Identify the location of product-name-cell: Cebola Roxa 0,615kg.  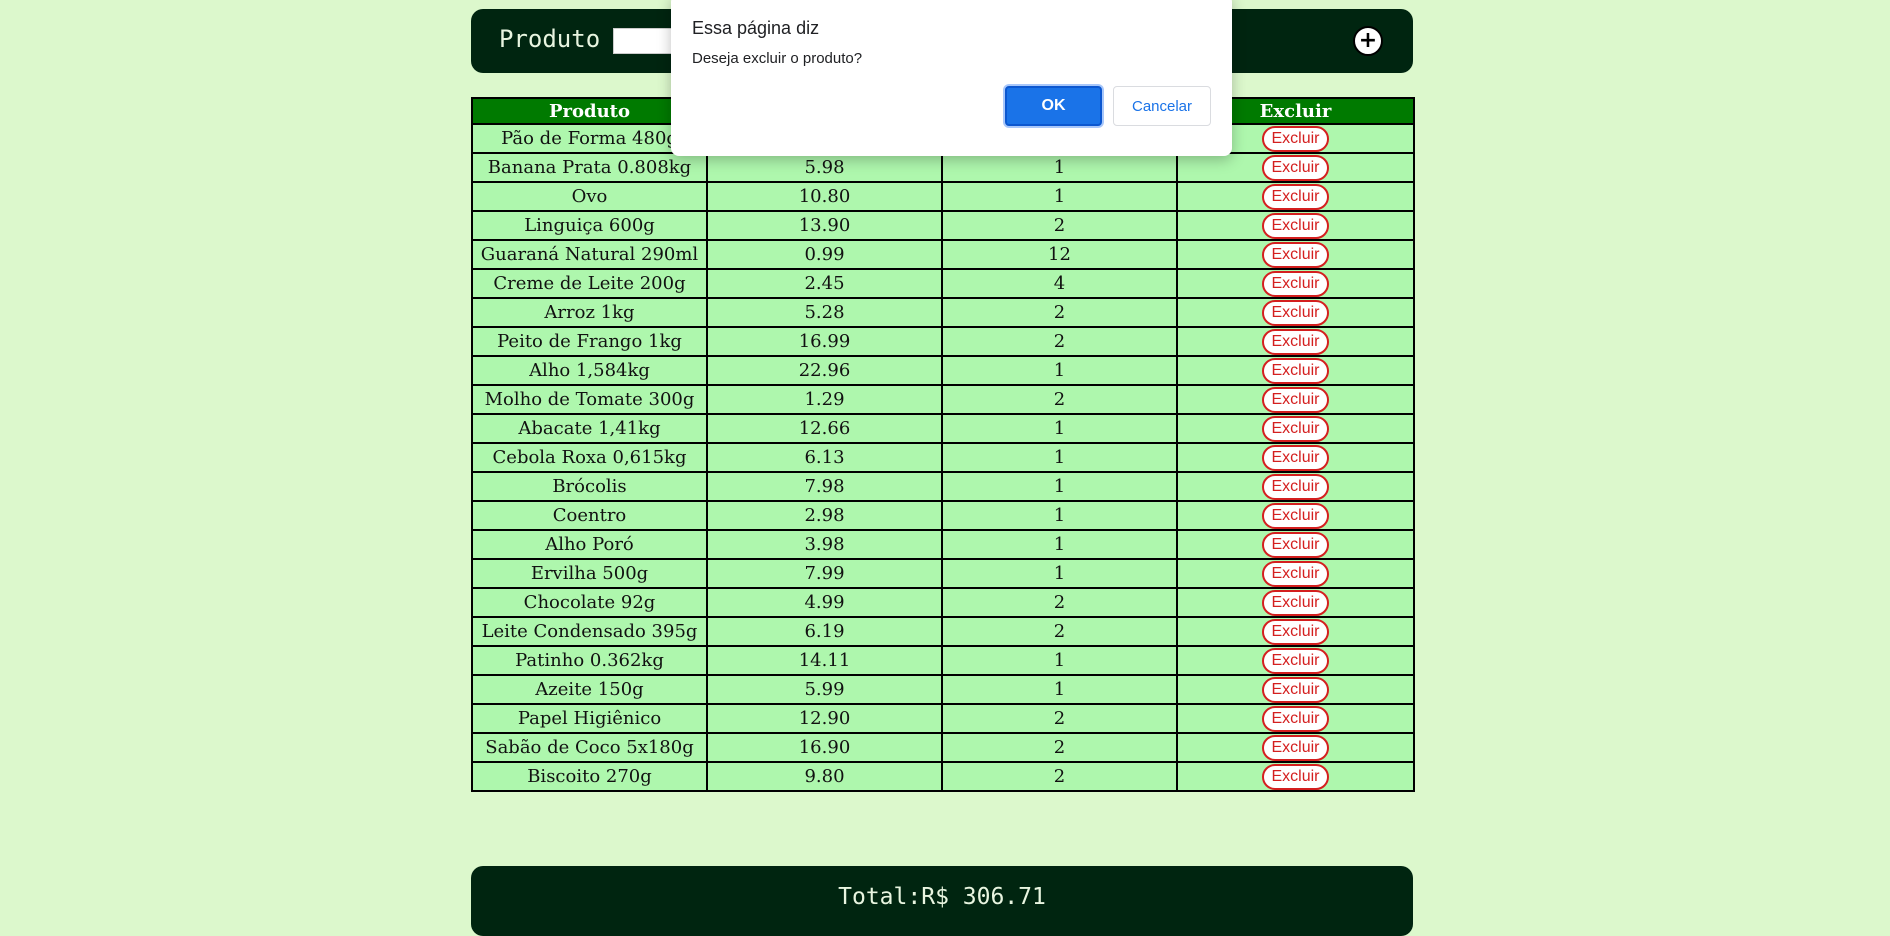
(589, 457).